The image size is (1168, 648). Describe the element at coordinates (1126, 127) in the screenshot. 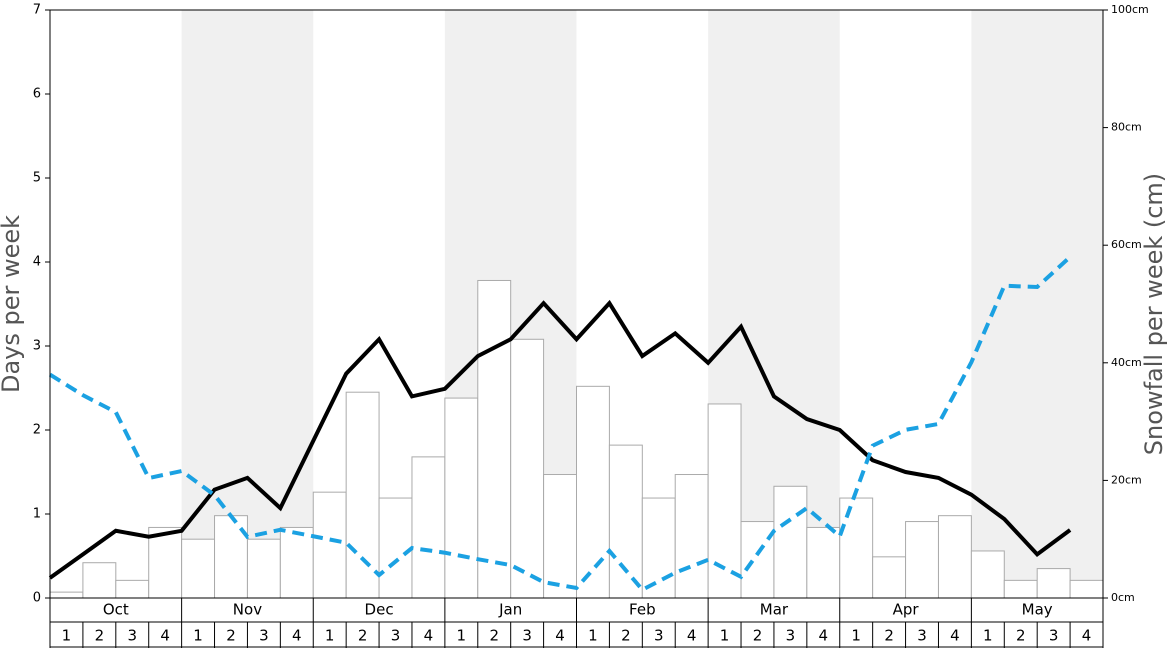

I see `y2-tick-label: 80cm` at that location.